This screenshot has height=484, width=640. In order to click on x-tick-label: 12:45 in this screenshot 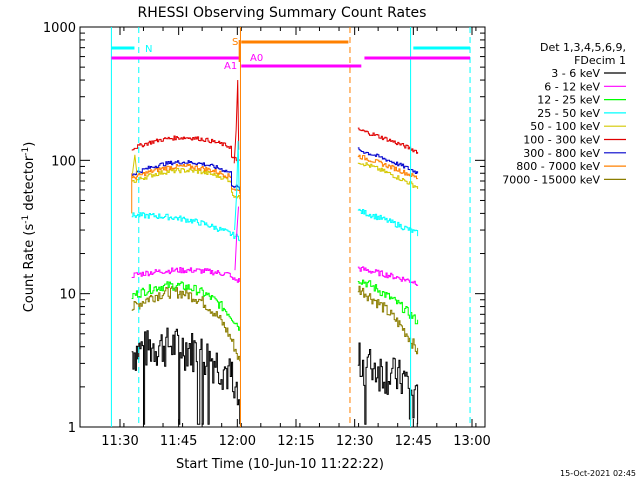, I will do `click(413, 441)`.